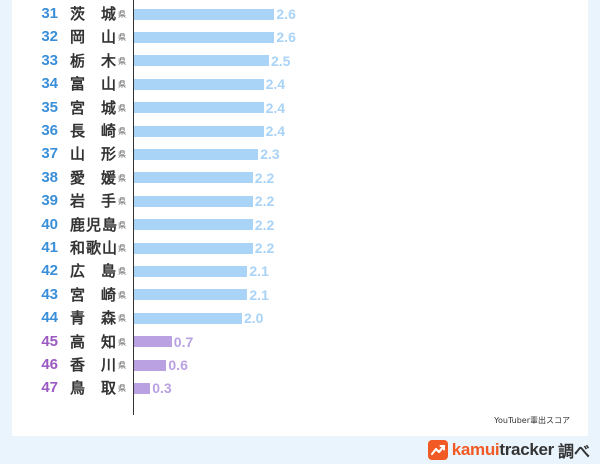 This screenshot has height=464, width=600. I want to click on prefecture-label: 富山, so click(93, 84).